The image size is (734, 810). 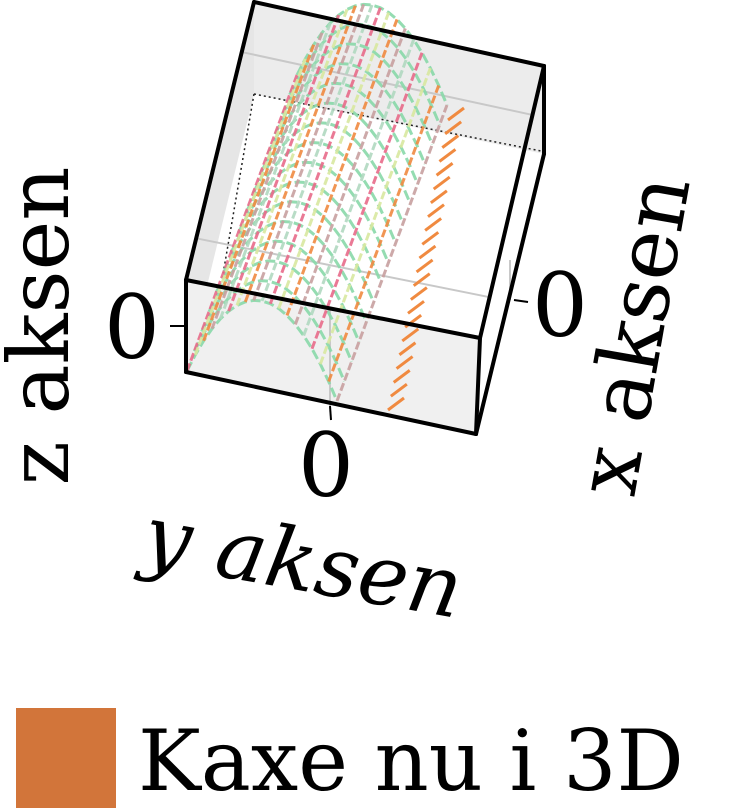 I want to click on y-tick-mark, so click(x=330, y=413).